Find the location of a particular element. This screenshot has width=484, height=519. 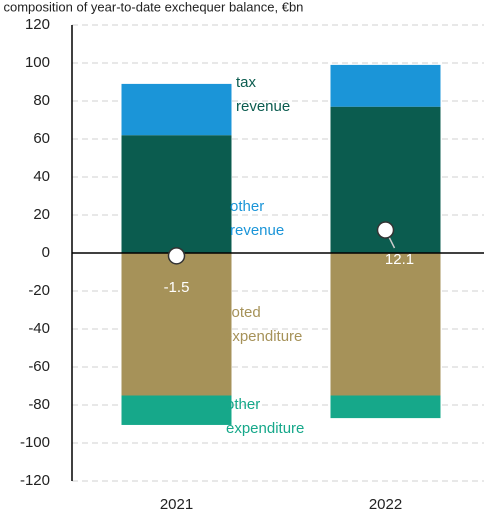

y-tick-label: 20 is located at coordinates (41, 214).